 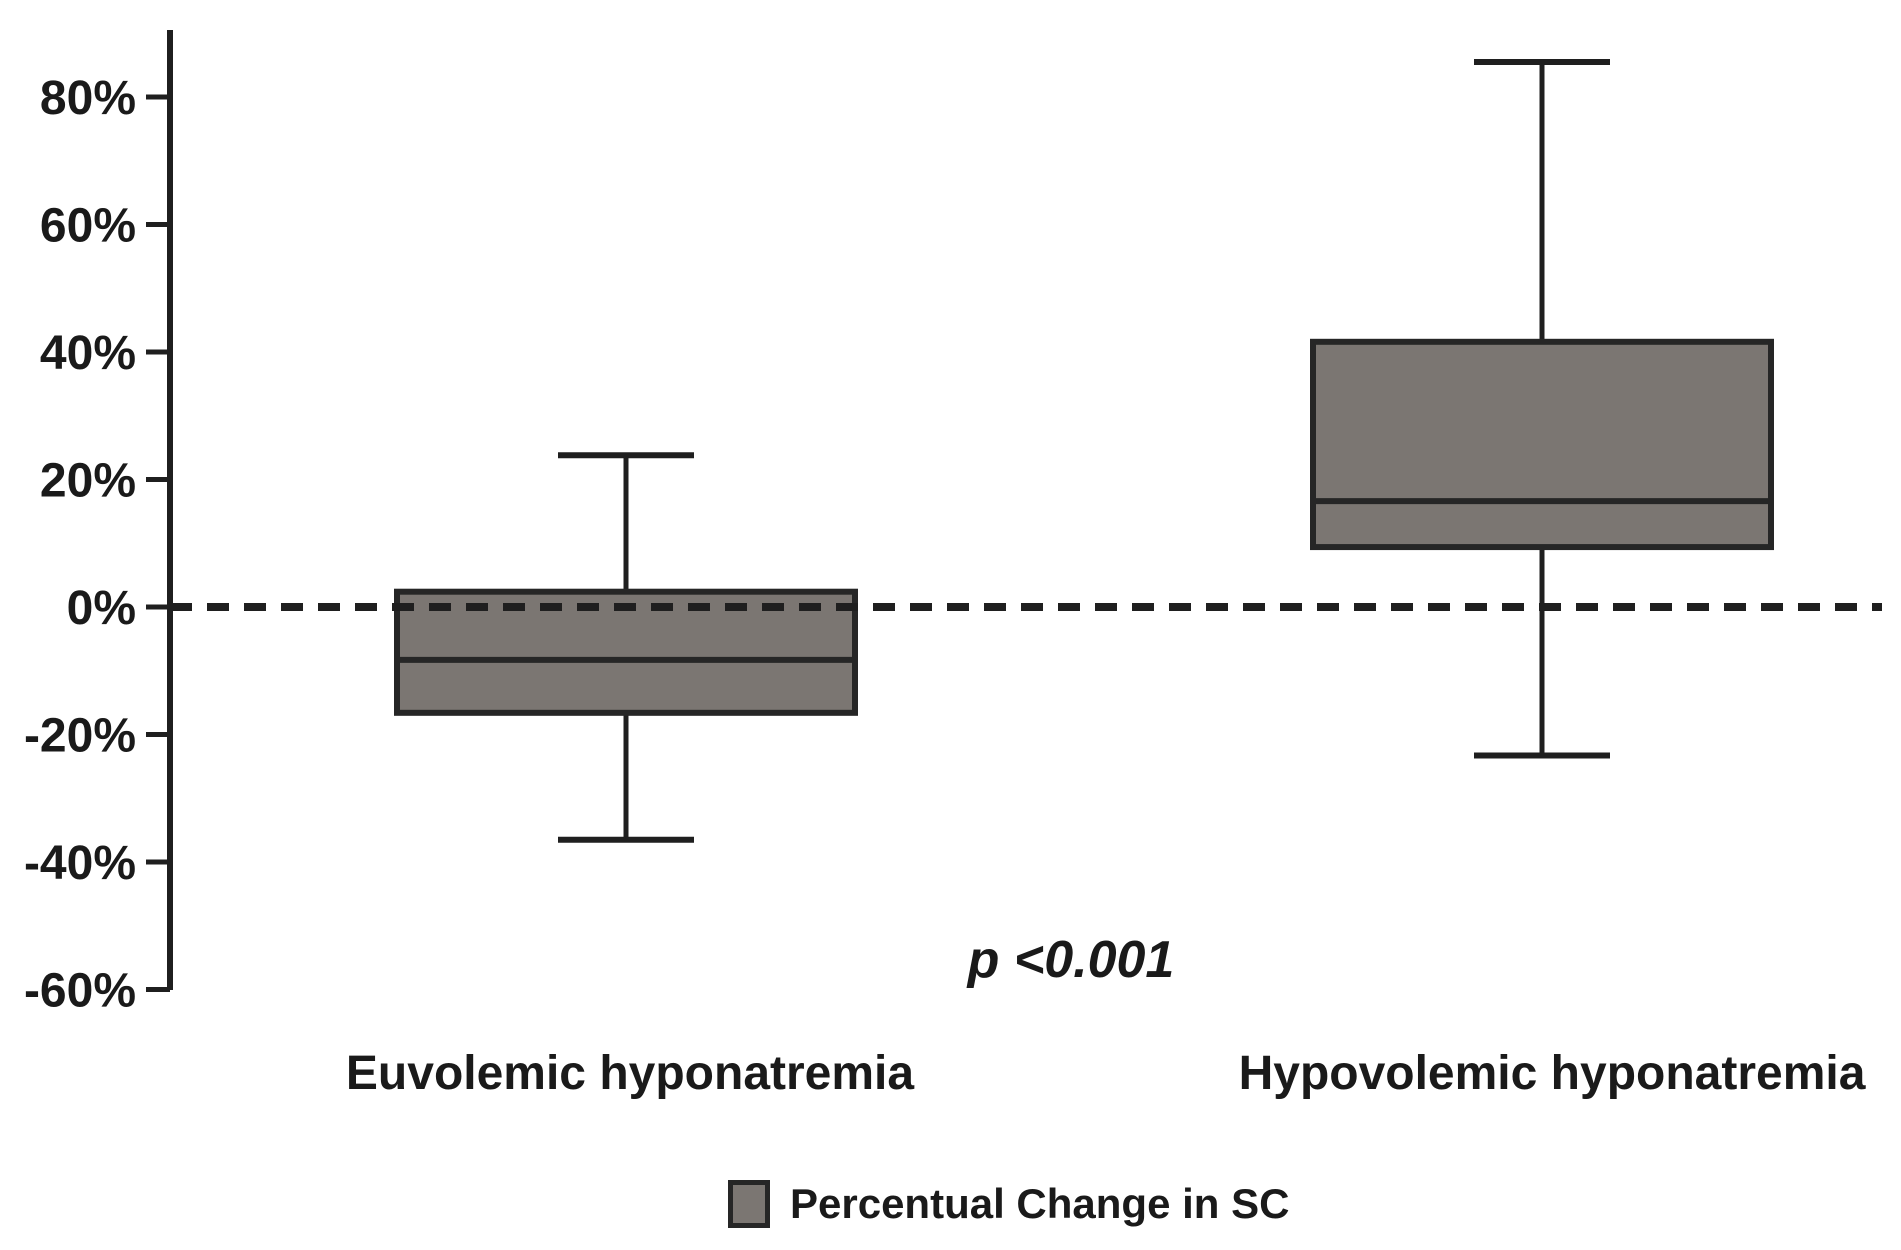 I want to click on y-tick-label: 40%, so click(x=88, y=353).